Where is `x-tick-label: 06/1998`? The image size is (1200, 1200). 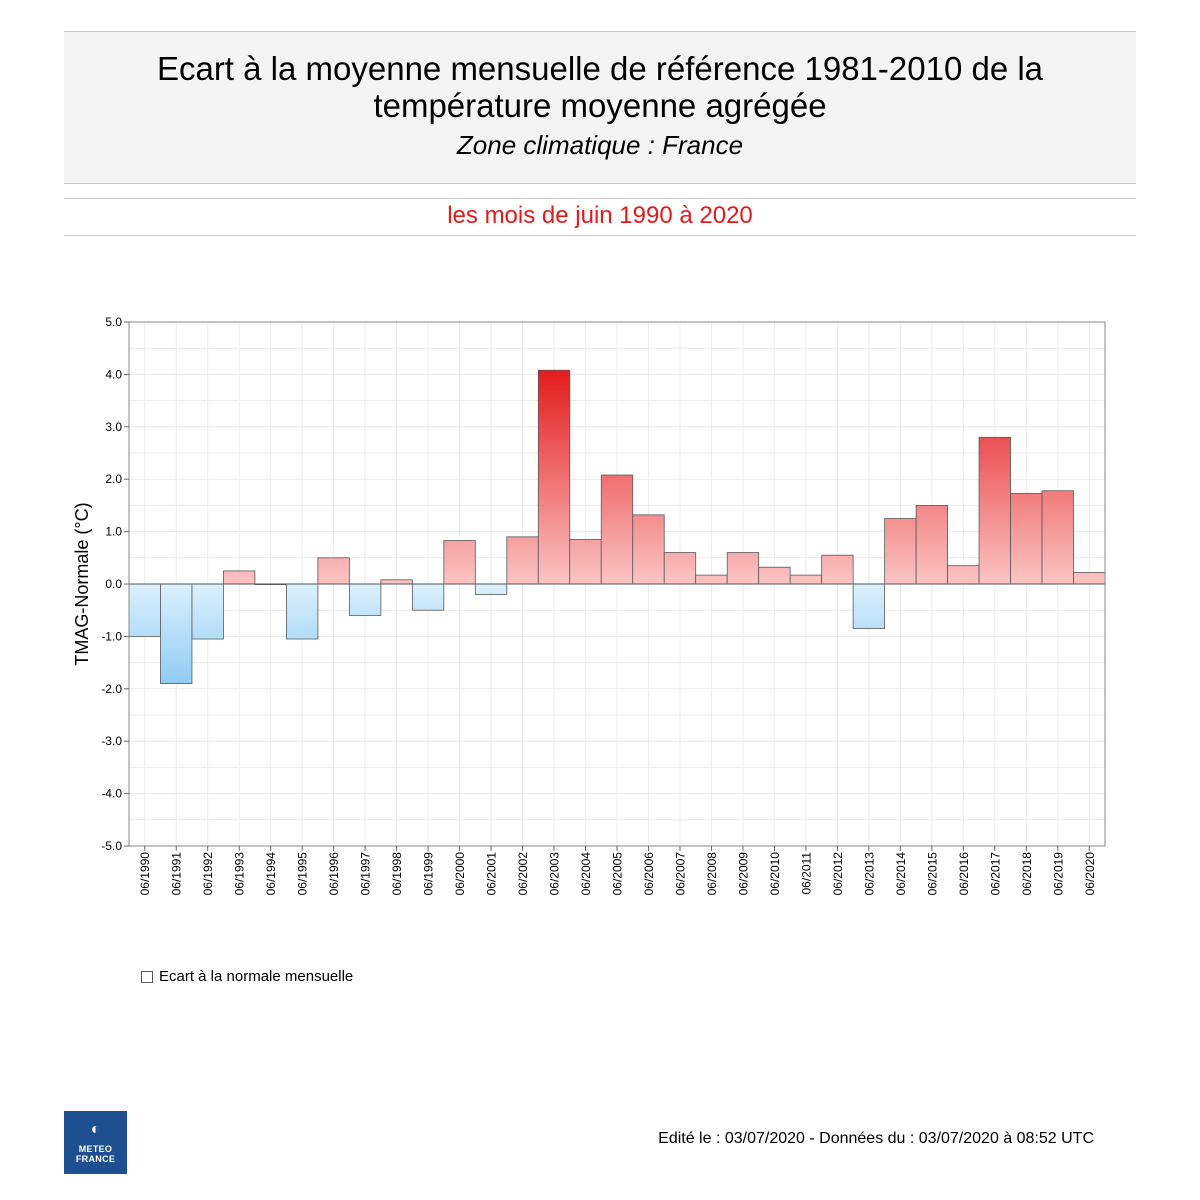 x-tick-label: 06/1998 is located at coordinates (397, 874).